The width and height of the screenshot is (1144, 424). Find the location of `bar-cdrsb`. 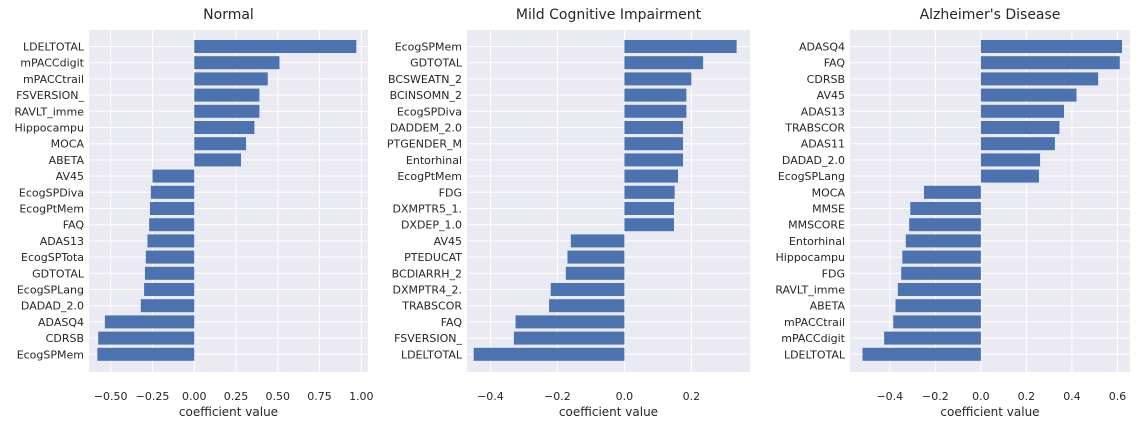

bar-cdrsb is located at coordinates (1039, 79).